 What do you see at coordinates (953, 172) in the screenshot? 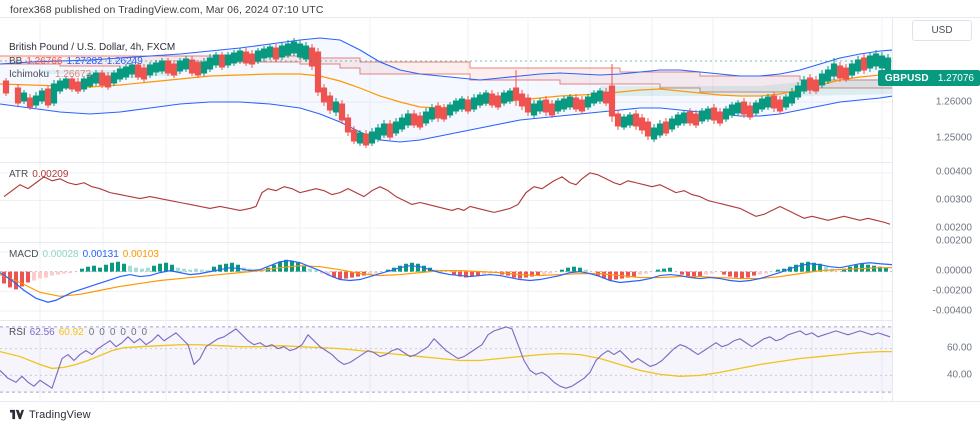
I see `atr-tick: 0.00400` at bounding box center [953, 172].